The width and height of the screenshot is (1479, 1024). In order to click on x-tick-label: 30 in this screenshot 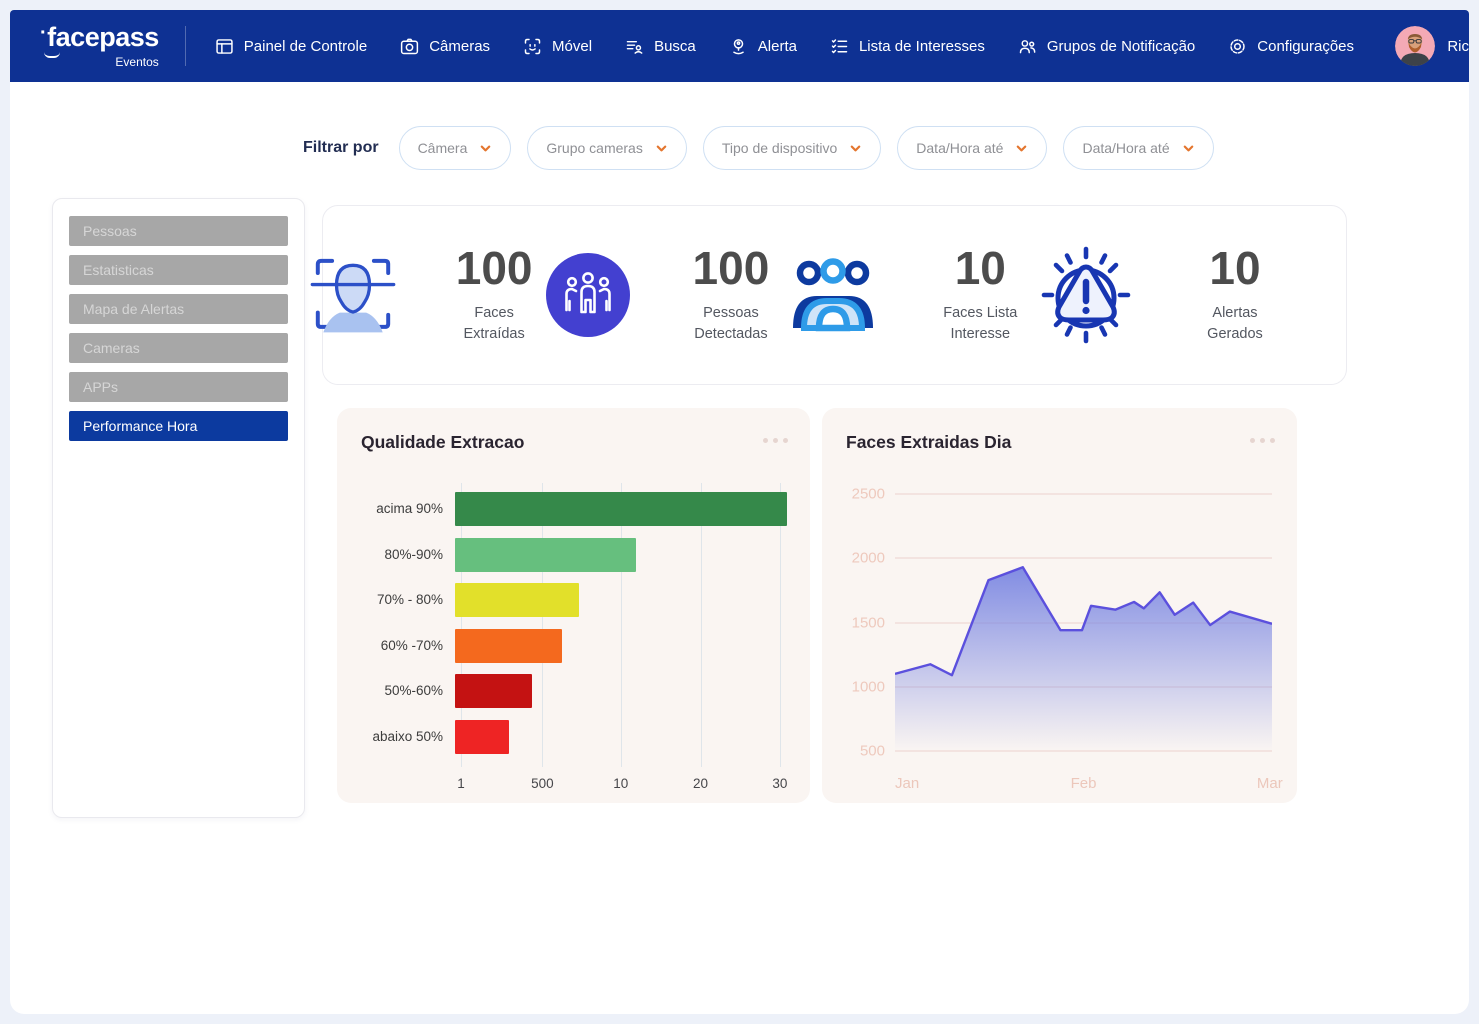, I will do `click(780, 783)`.